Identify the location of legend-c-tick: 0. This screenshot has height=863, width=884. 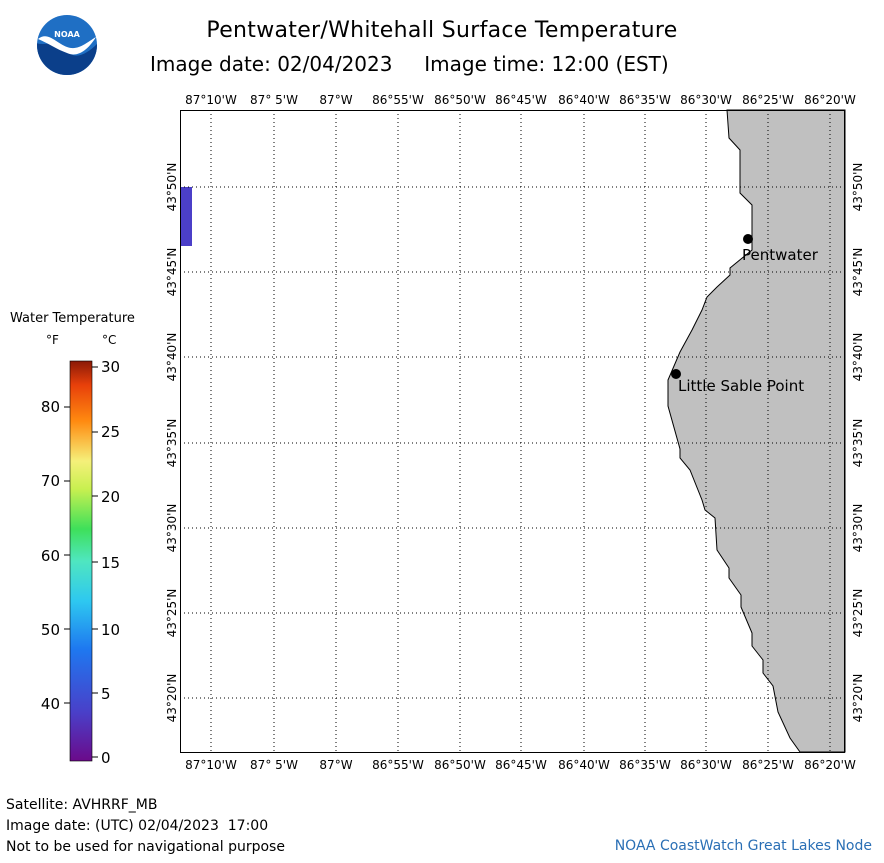
(106, 758).